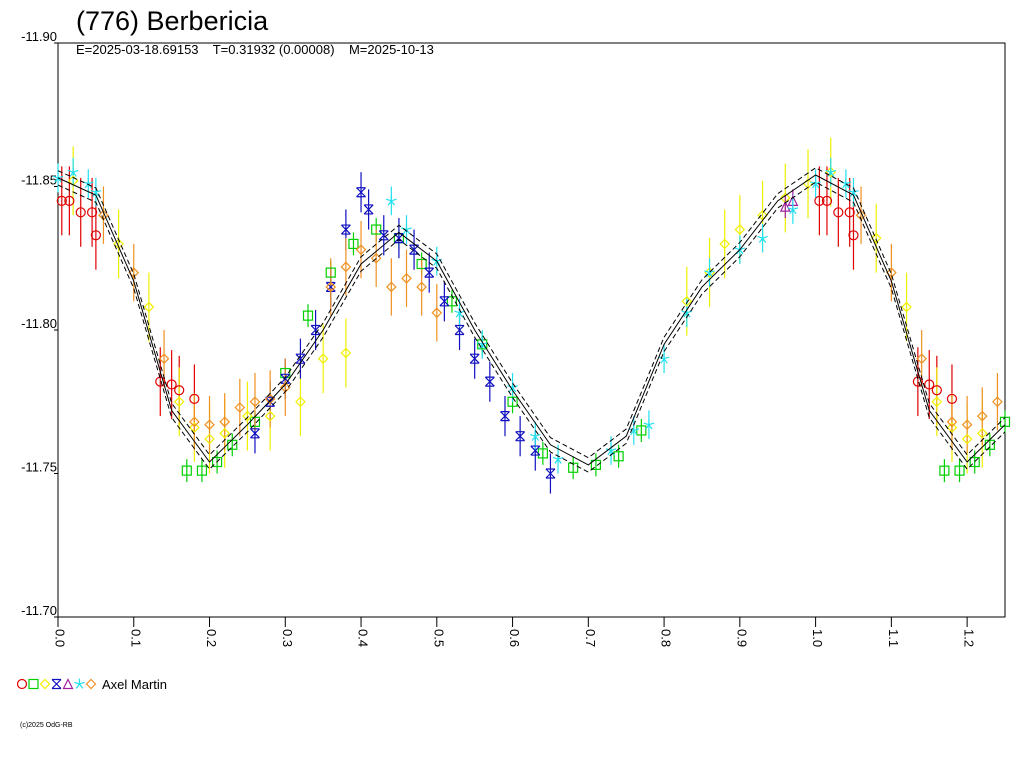 This screenshot has width=1024, height=768. Describe the element at coordinates (39, 467) in the screenshot. I see `y-tick-label: -11.75` at that location.